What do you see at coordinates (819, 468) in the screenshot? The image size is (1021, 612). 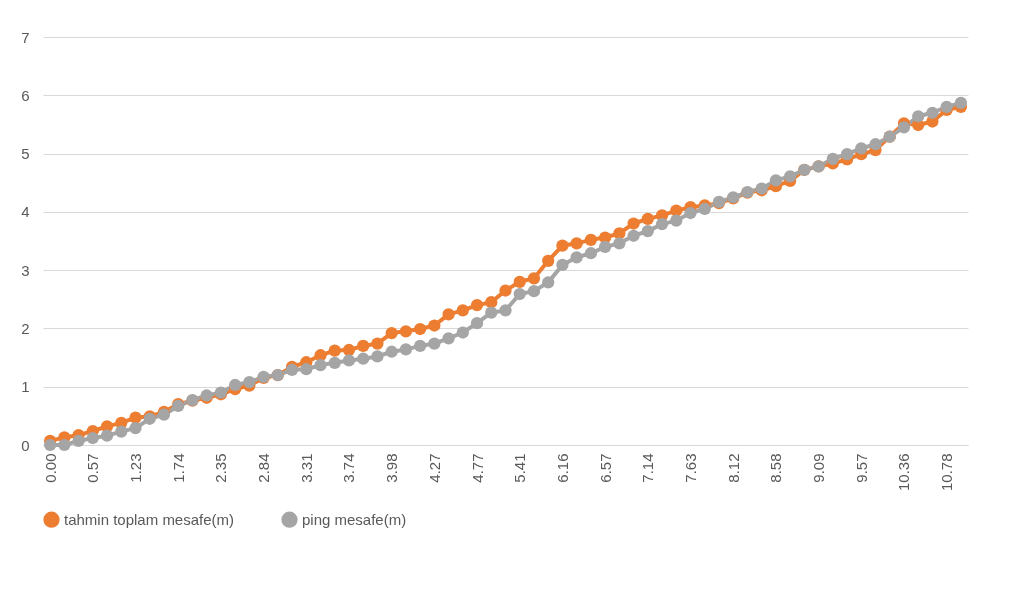 I see `x-tick-label: 9.09` at bounding box center [819, 468].